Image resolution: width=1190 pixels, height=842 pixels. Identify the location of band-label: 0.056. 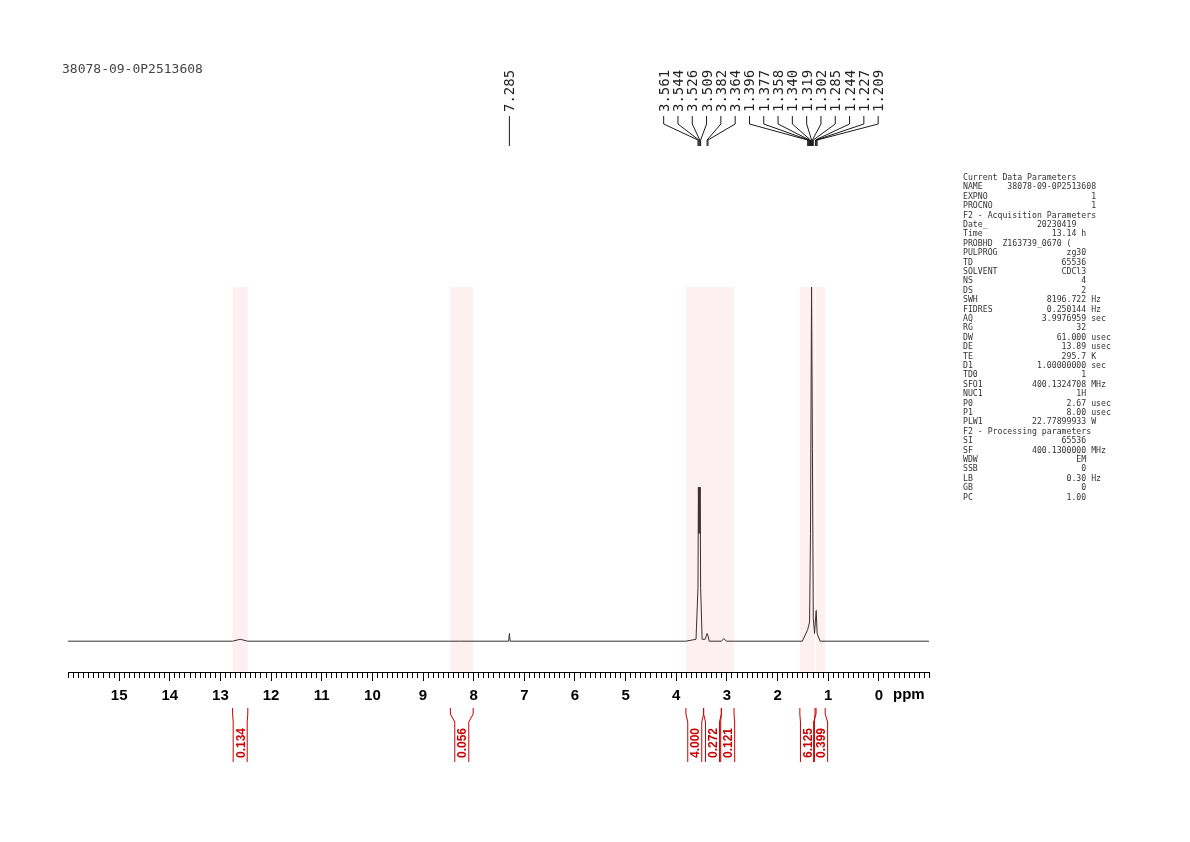
(462, 742).